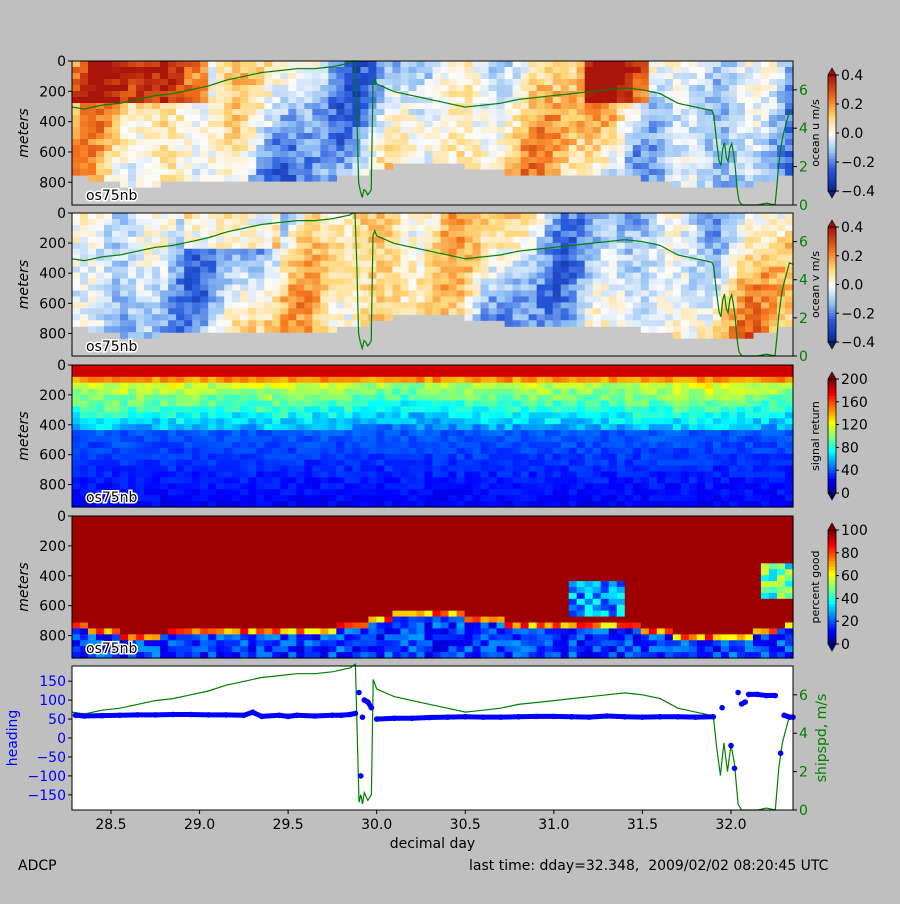  I want to click on right-tick-label: 6, so click(803, 243).